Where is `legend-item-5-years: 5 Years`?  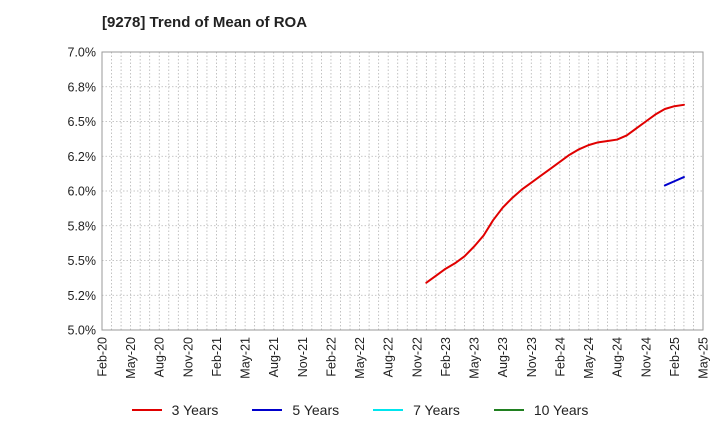
legend-item-5-years: 5 Years is located at coordinates (295, 410).